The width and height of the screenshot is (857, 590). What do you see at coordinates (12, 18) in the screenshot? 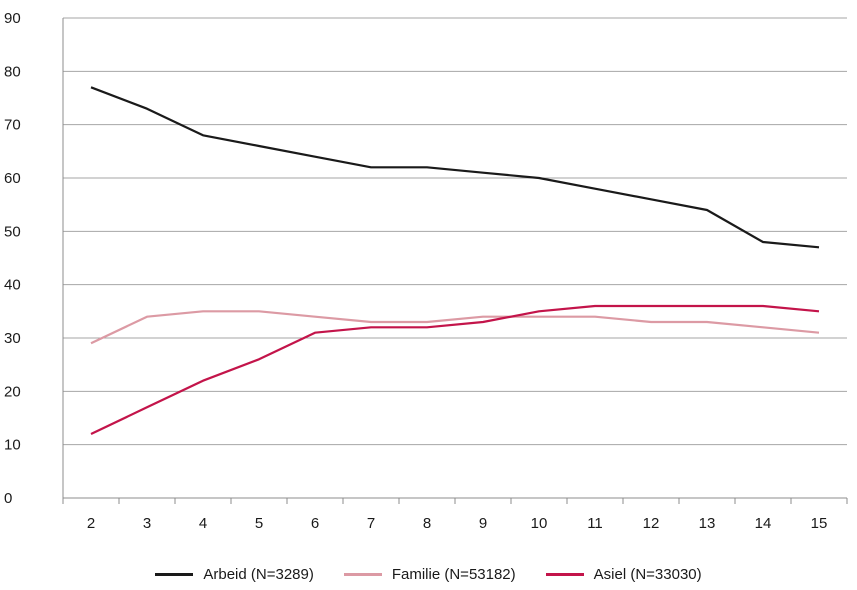
I see `y-tick-label: 90` at bounding box center [12, 18].